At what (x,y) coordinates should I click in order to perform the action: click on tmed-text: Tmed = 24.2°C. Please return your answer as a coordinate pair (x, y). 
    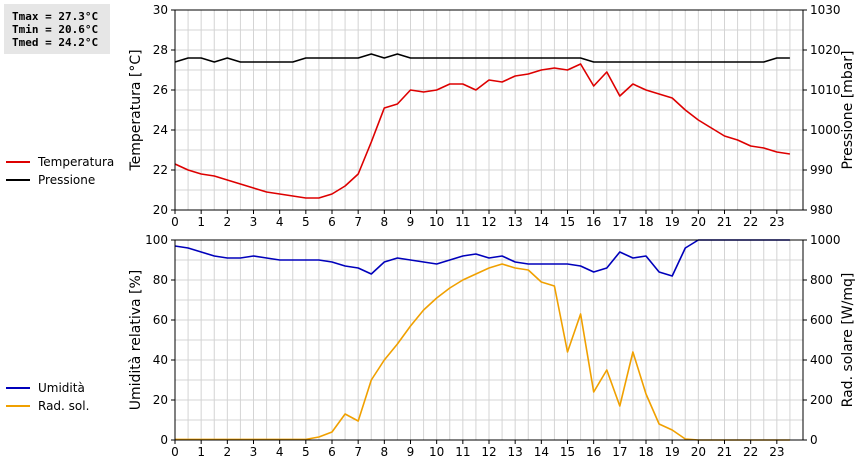
    Looking at the image, I should click on (55, 42).